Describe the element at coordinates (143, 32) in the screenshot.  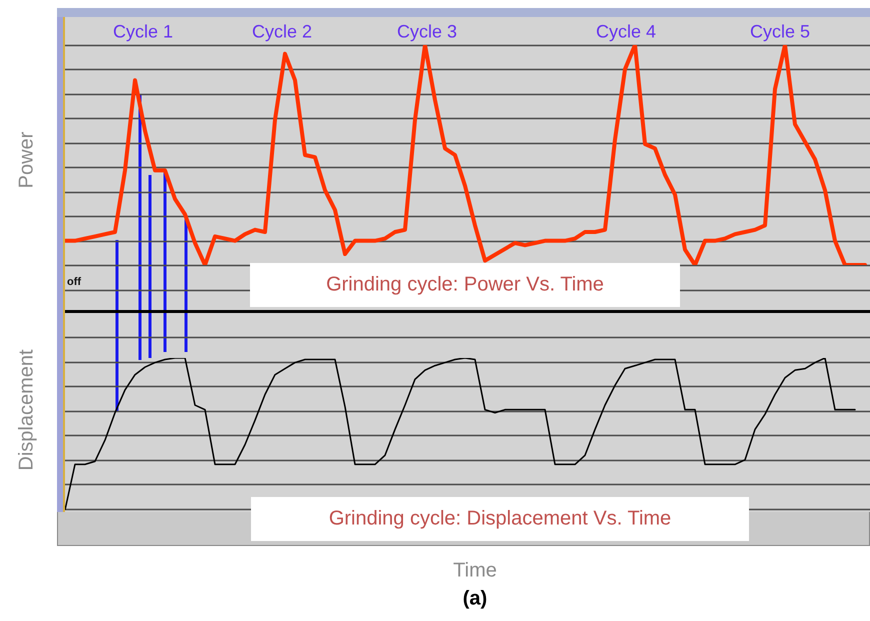
I see `text: Cycle 1` at that location.